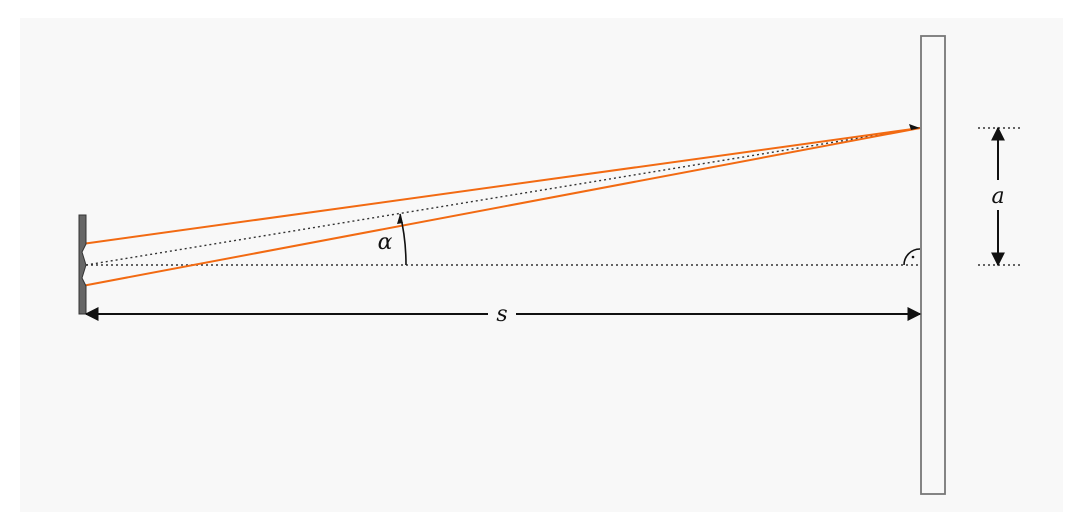  I want to click on angle-arc-arrowhead, so click(400, 219).